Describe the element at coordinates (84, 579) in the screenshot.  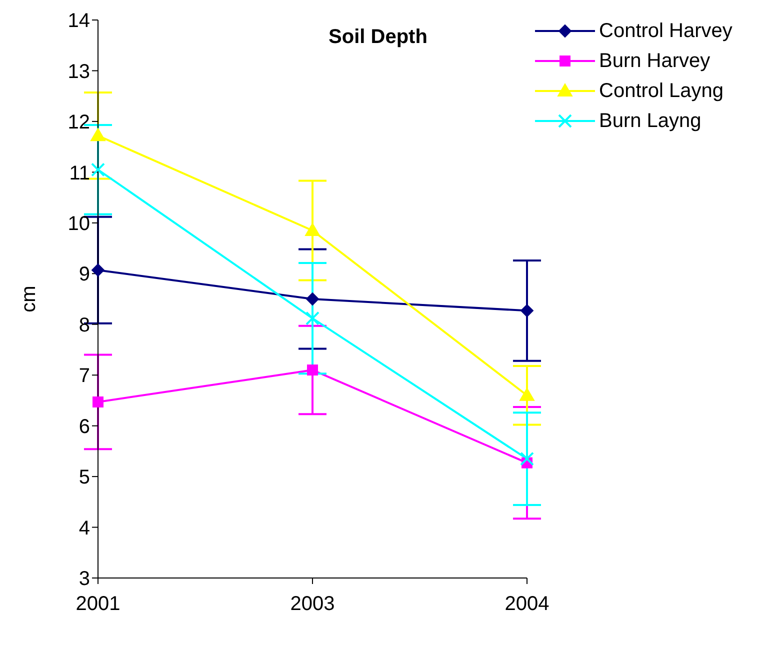
I see `y-tick-label: 3` at that location.